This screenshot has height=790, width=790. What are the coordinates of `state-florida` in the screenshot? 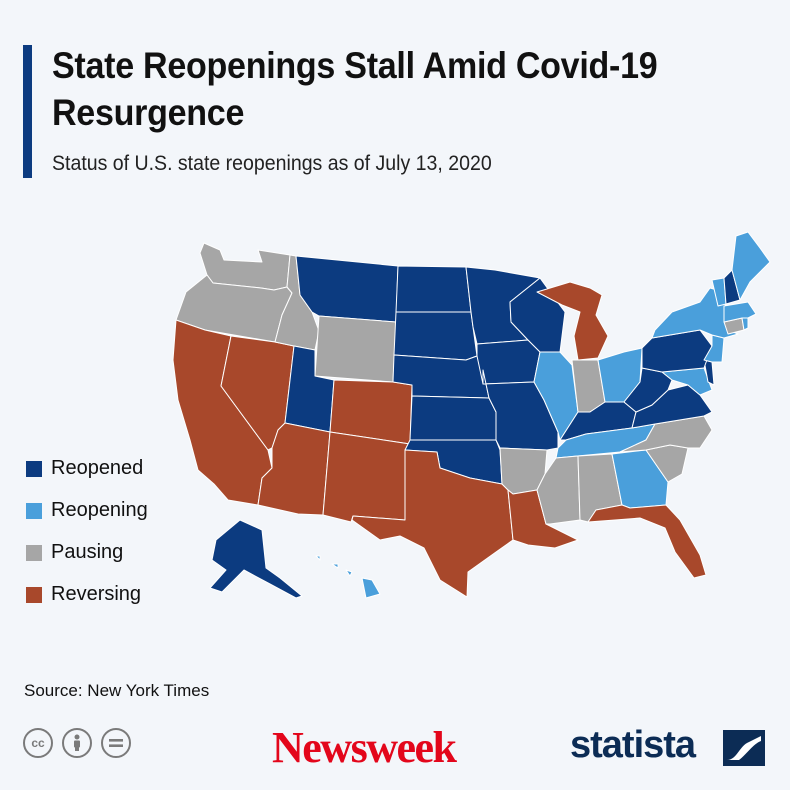 It's located at (647, 541).